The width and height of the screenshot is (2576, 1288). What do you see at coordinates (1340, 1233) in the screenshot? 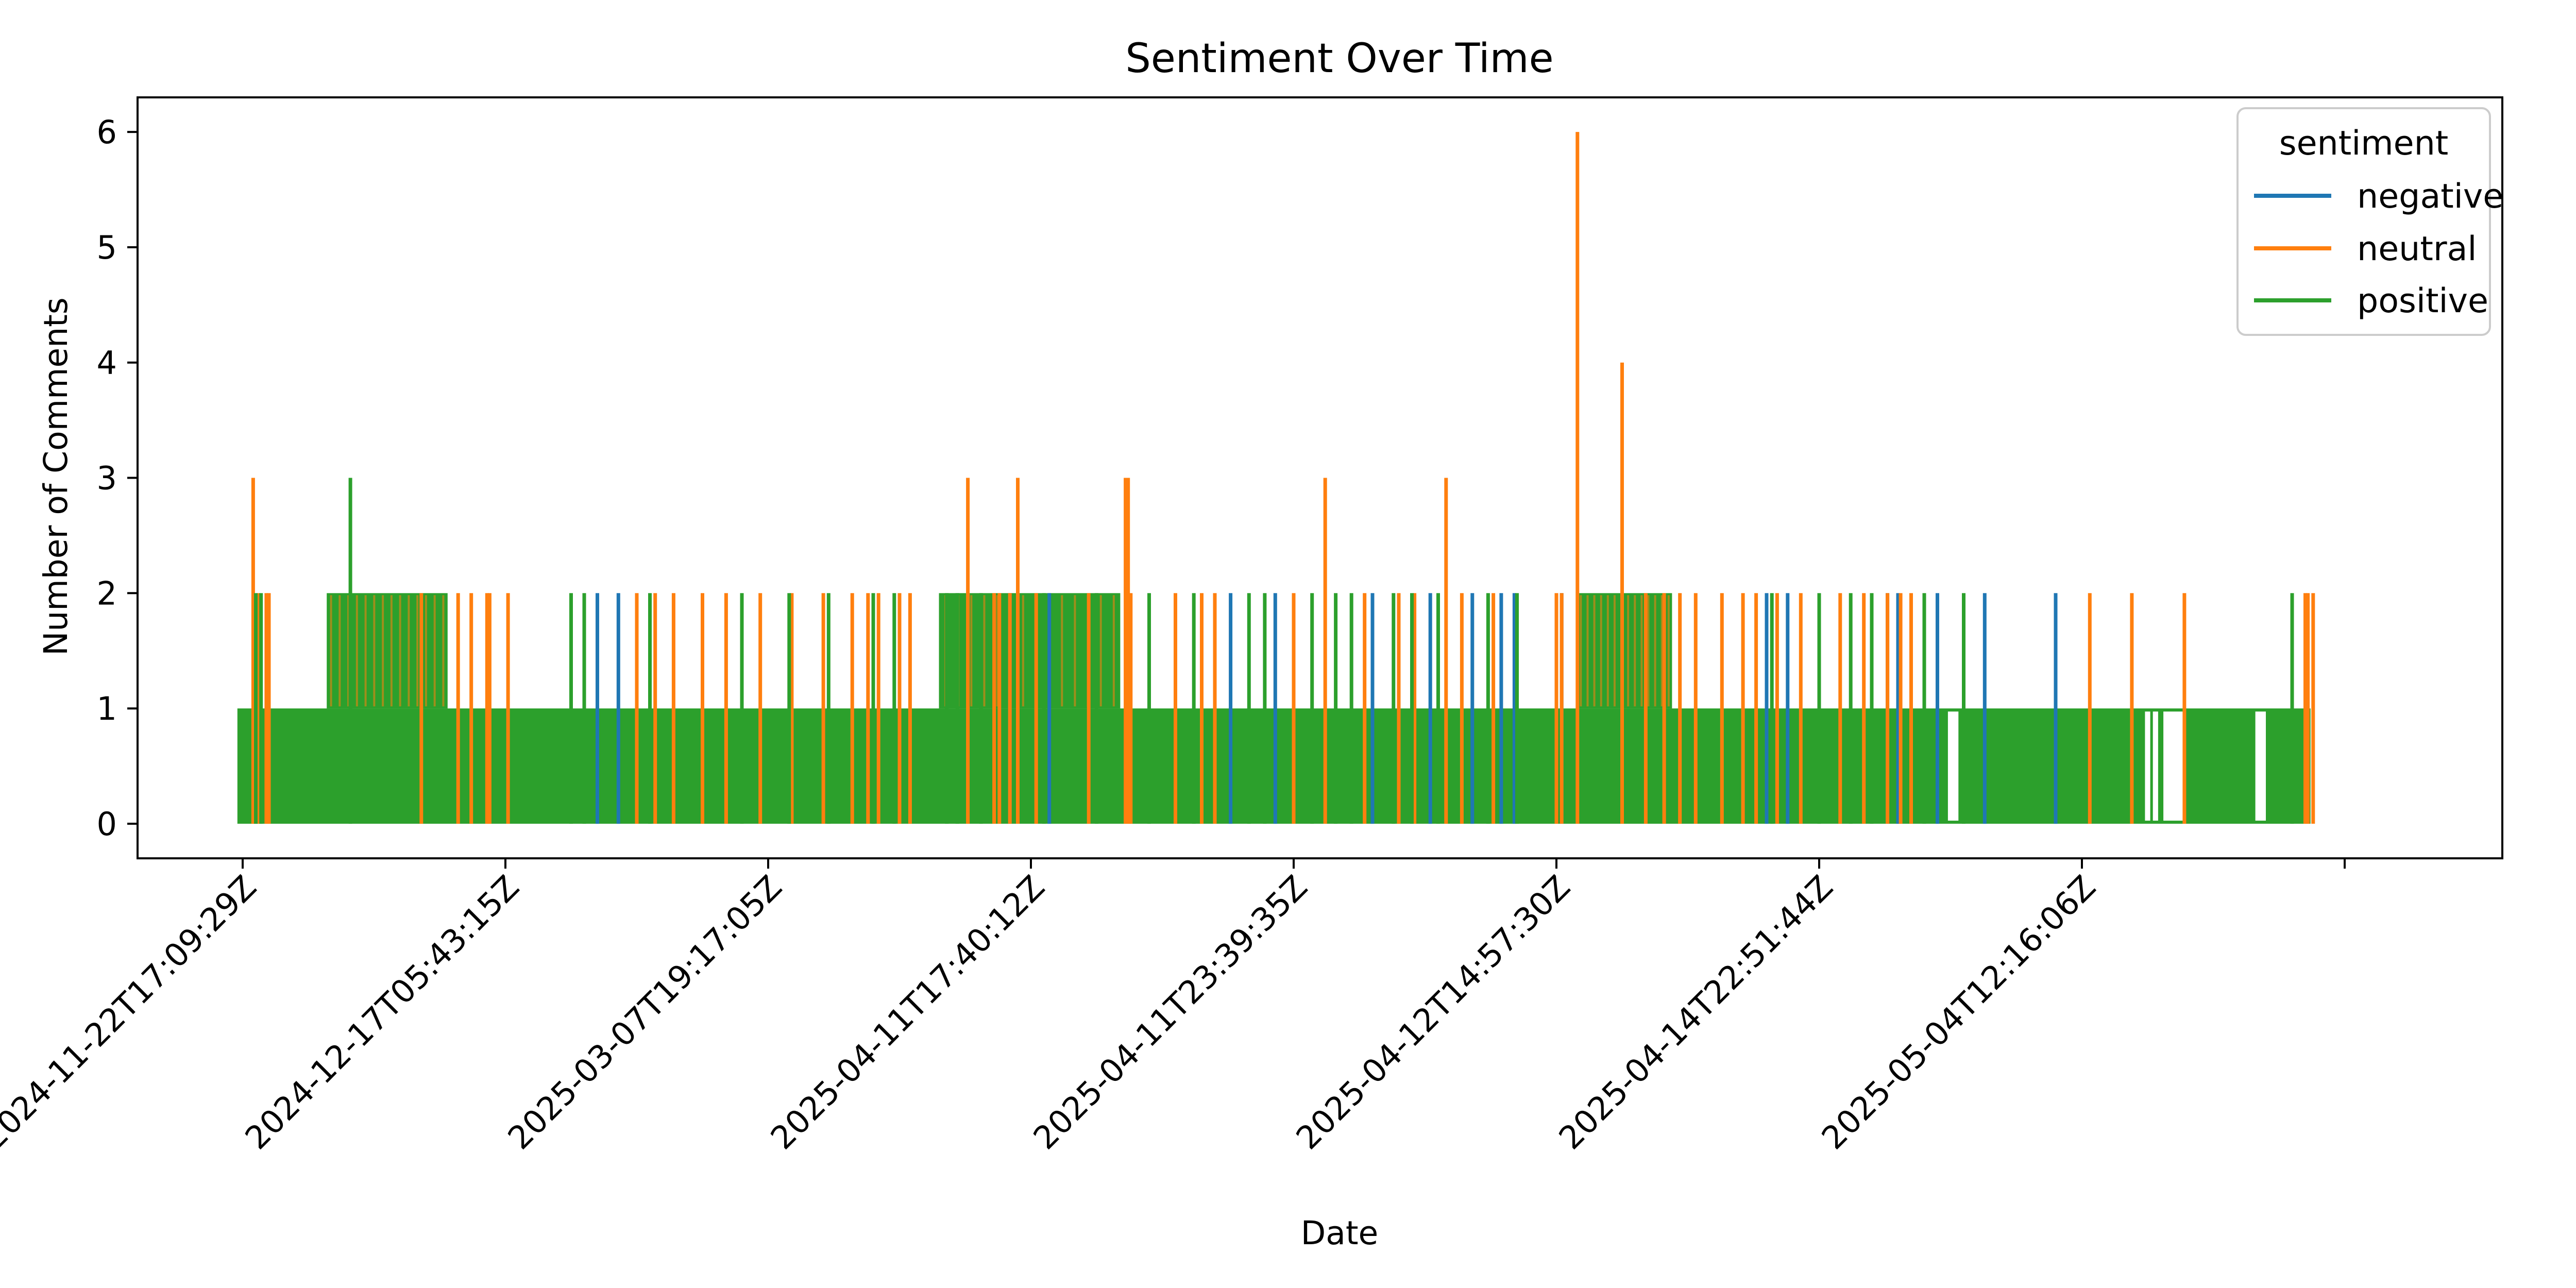
I see `x-axis-label: Date` at bounding box center [1340, 1233].